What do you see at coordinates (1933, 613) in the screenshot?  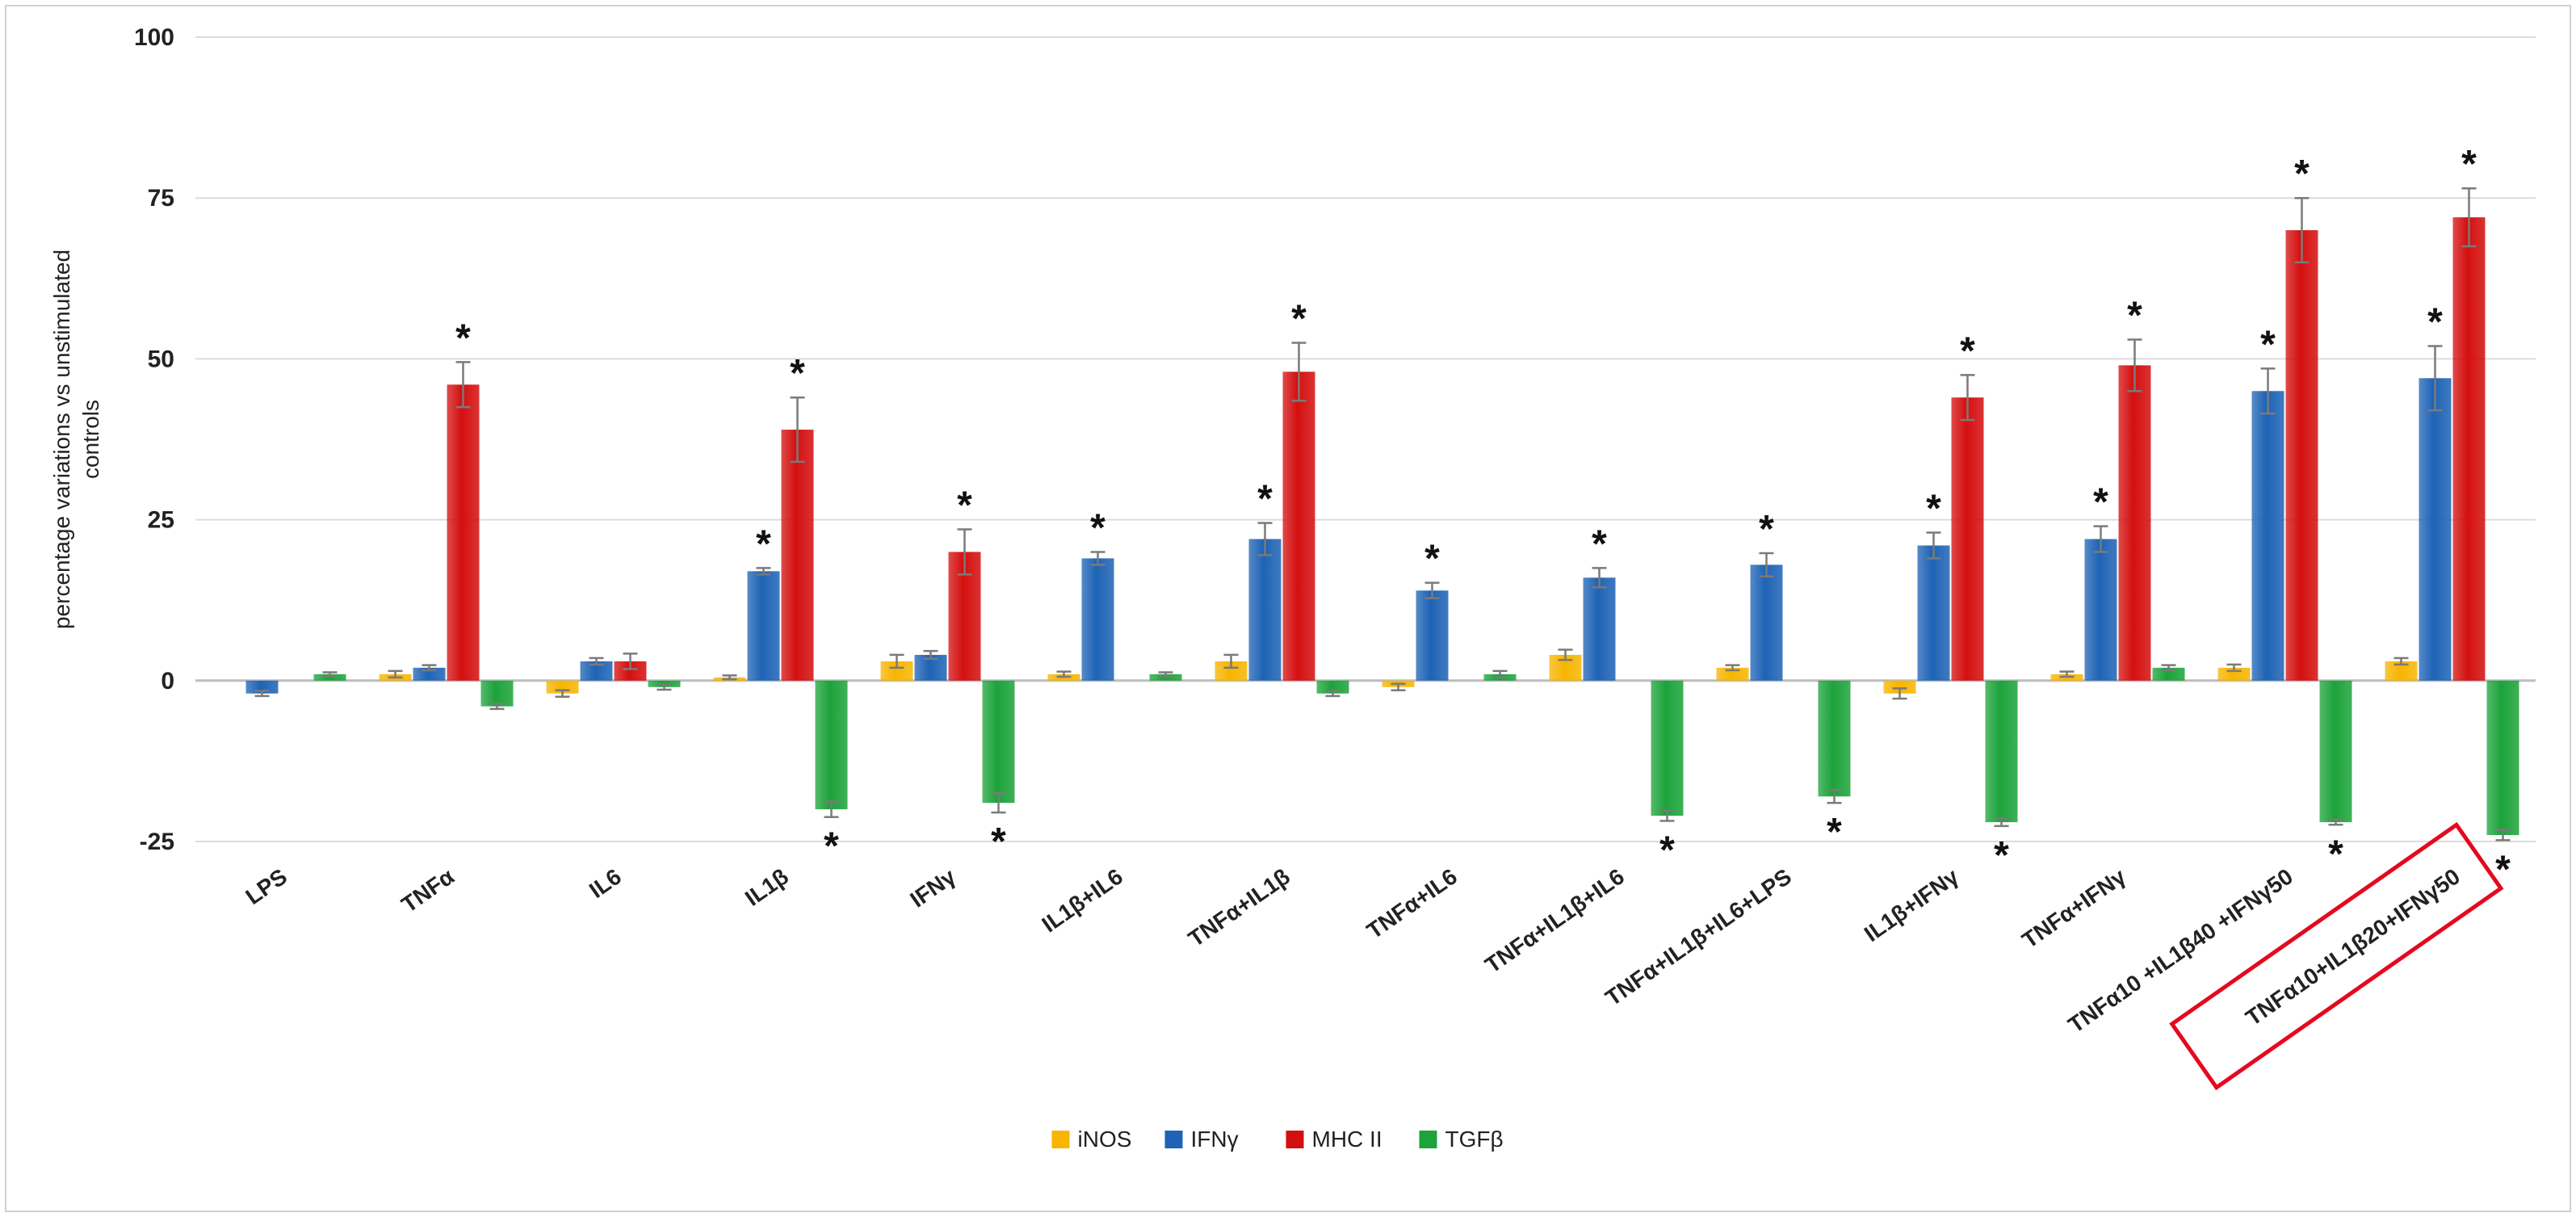 I see `bar-ifn-il1-ifn` at bounding box center [1933, 613].